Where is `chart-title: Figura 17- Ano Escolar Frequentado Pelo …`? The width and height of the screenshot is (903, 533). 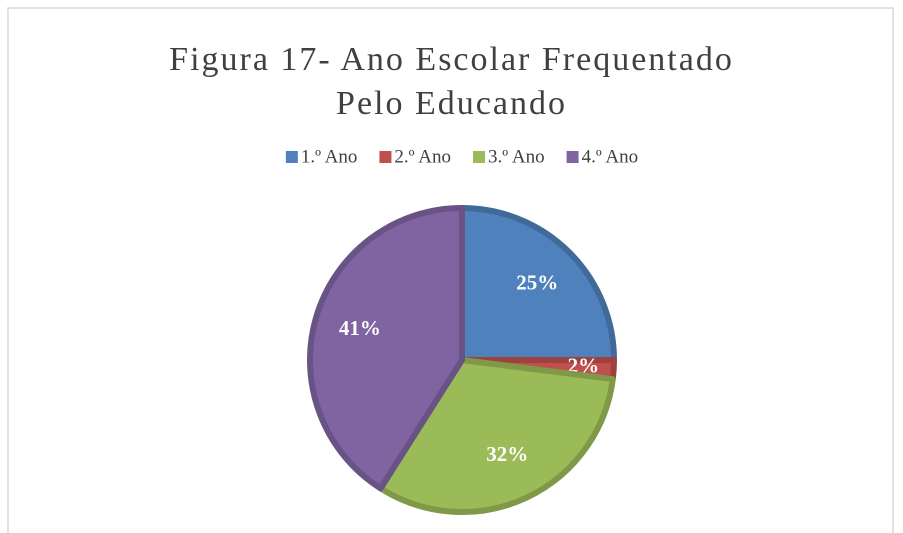 chart-title: Figura 17- Ano Escolar Frequentado Pelo … is located at coordinates (451, 81).